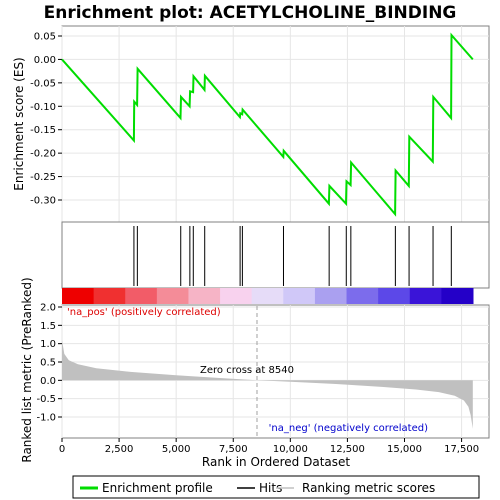 This screenshot has width=500, height=500. What do you see at coordinates (46, 399) in the screenshot?
I see `metric-tick-label: -0.5` at bounding box center [46, 399].